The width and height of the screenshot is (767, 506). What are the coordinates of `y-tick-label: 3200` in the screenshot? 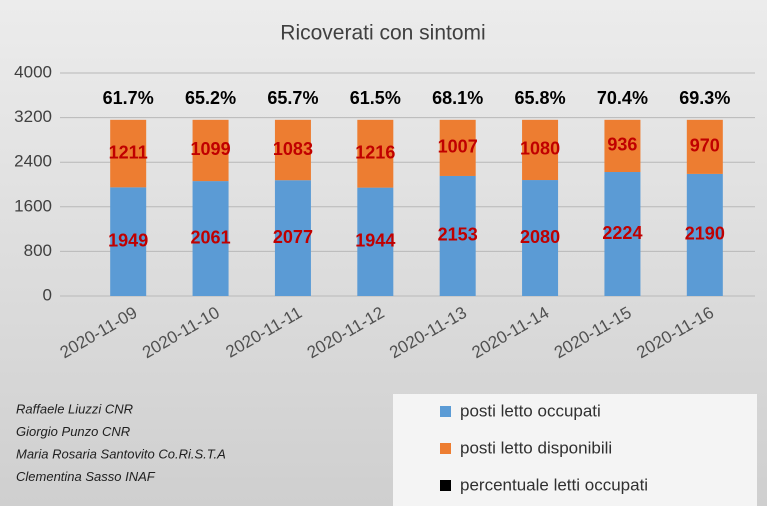 It's located at (33, 116).